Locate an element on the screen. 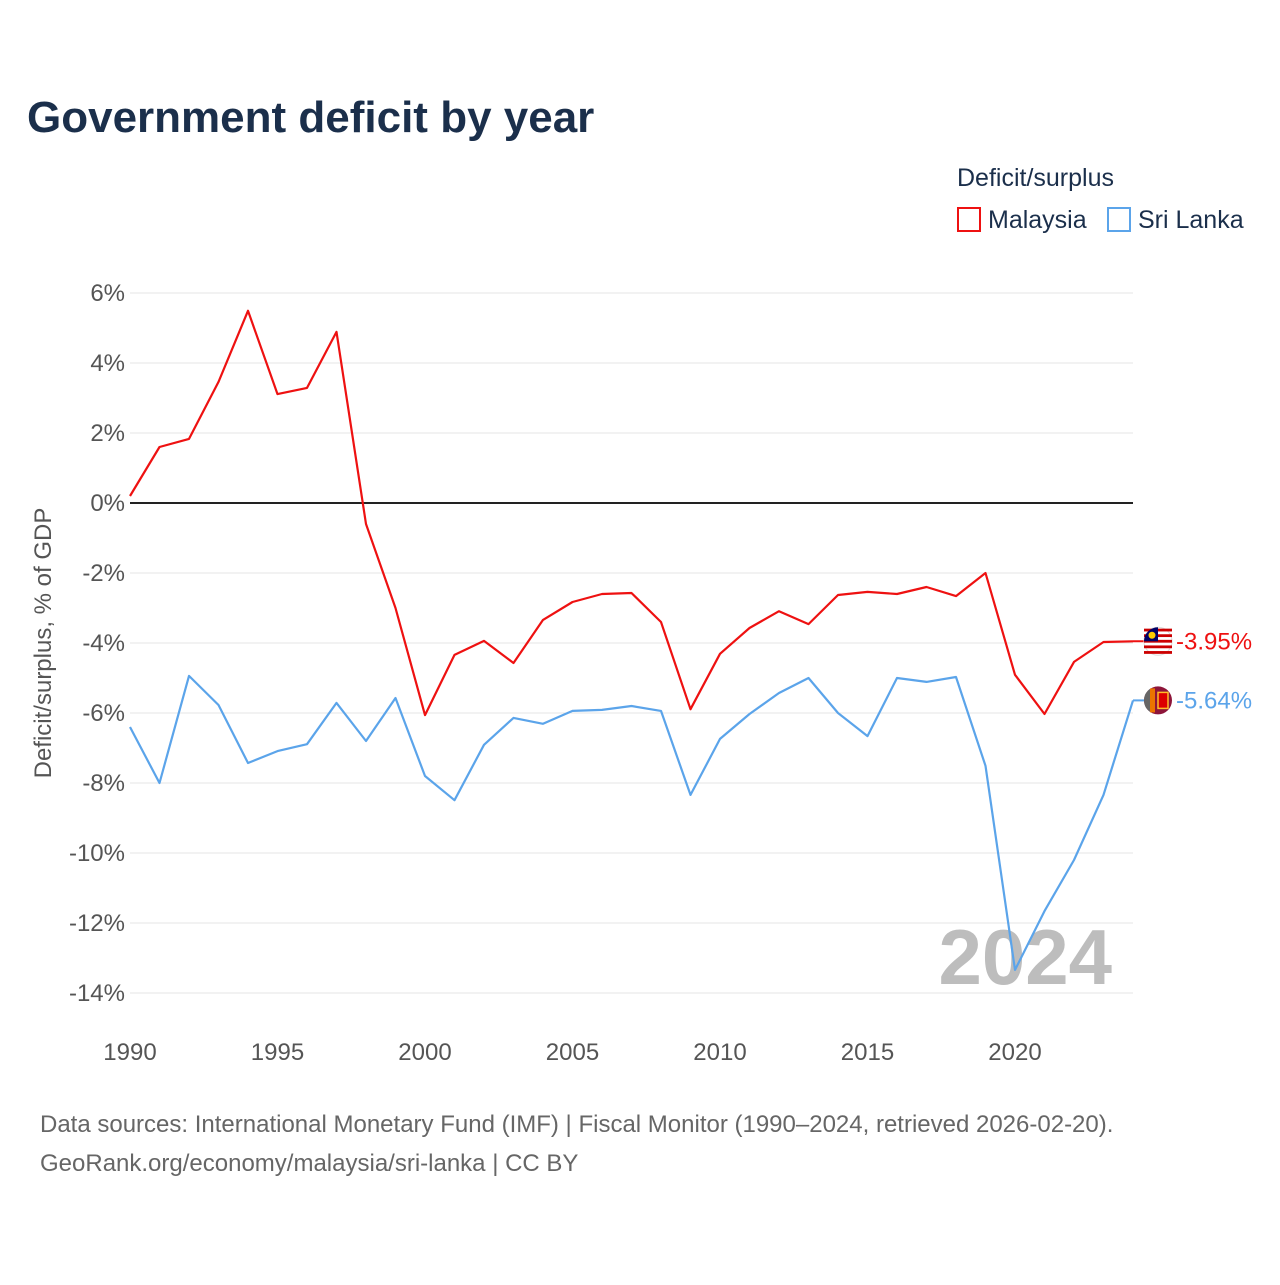 The image size is (1280, 1285). y-axis-label: Deficit/surplus, % of GDP is located at coordinates (43, 643).